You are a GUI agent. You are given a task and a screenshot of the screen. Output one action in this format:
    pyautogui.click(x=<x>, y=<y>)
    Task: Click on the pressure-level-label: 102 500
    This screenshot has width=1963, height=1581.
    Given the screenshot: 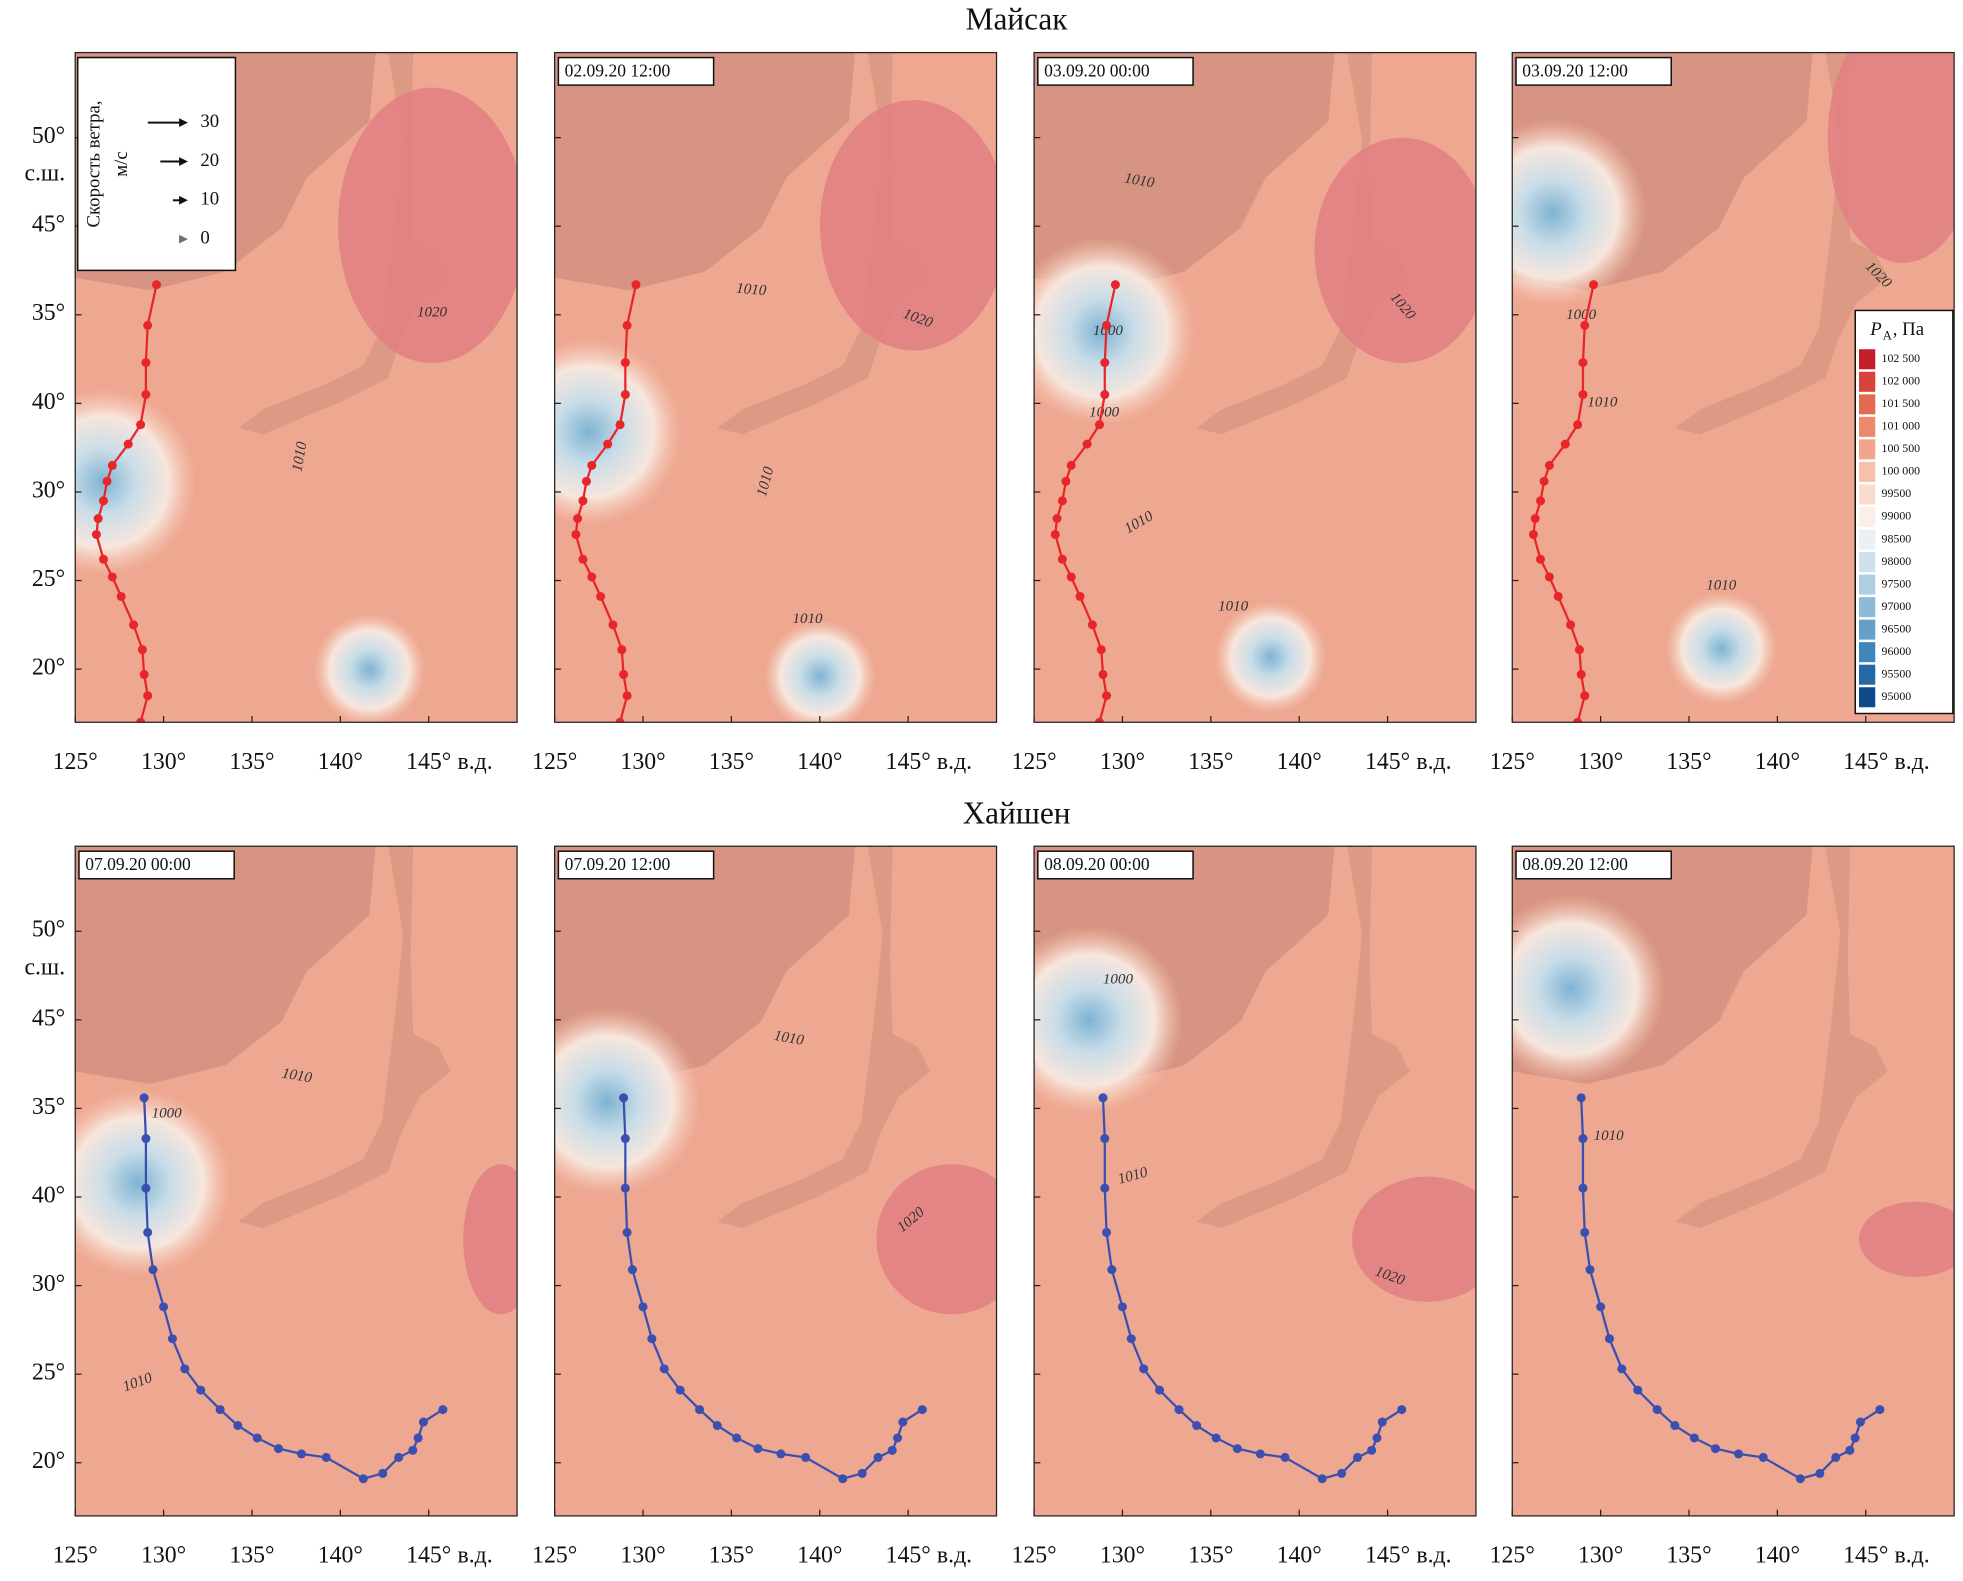 What is the action you would take?
    pyautogui.click(x=1901, y=358)
    